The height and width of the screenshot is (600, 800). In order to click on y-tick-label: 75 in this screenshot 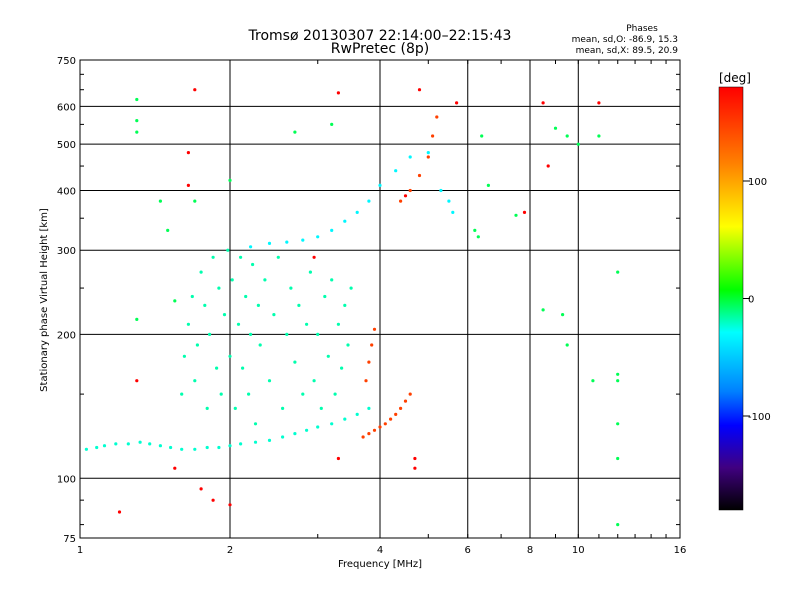, I will do `click(69, 539)`.